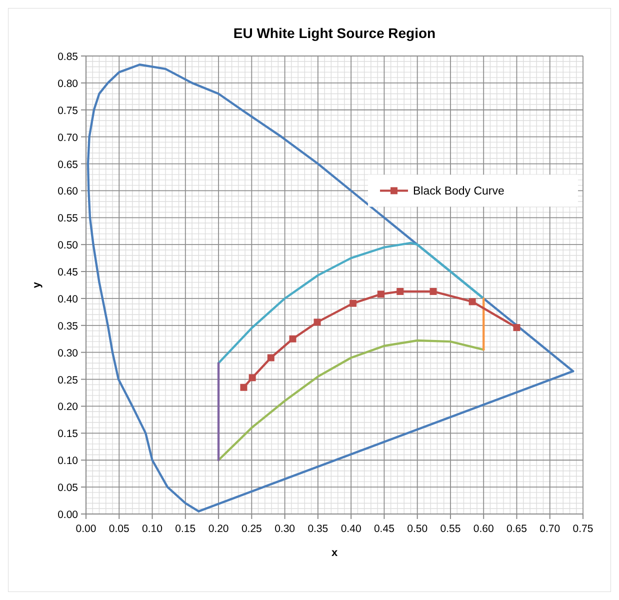 The image size is (619, 600). I want to click on y-tick-label: 0.70, so click(68, 138).